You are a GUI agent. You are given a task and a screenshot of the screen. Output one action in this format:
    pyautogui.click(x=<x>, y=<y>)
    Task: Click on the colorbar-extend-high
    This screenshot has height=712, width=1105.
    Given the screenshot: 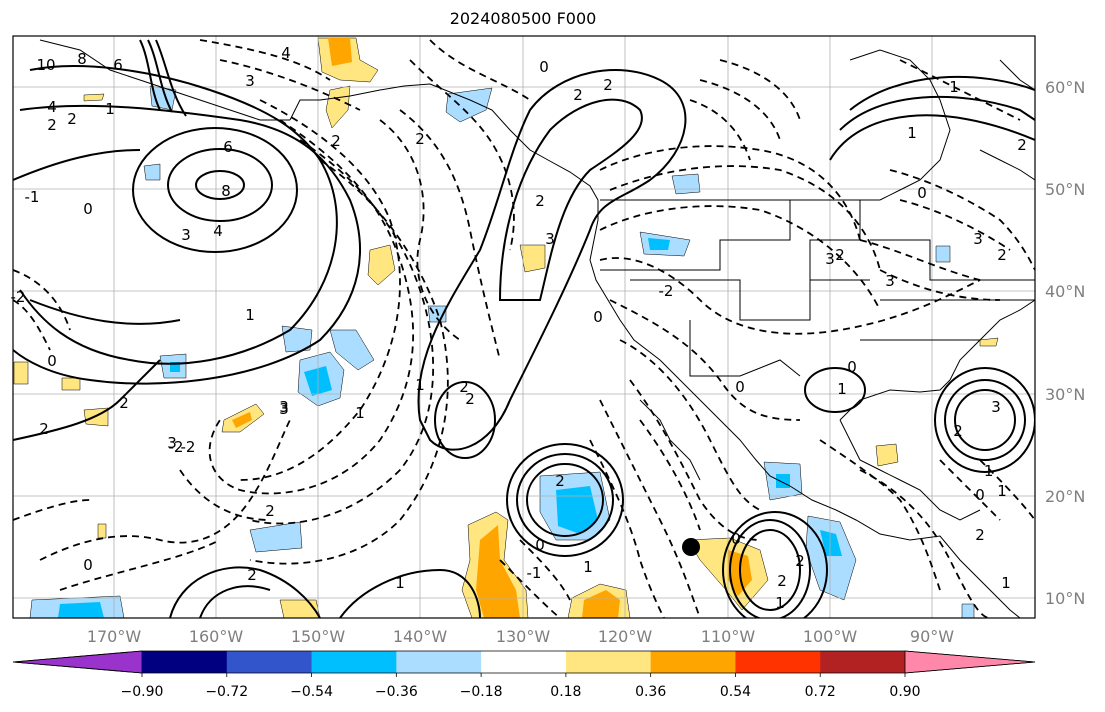 What is the action you would take?
    pyautogui.click(x=970, y=662)
    